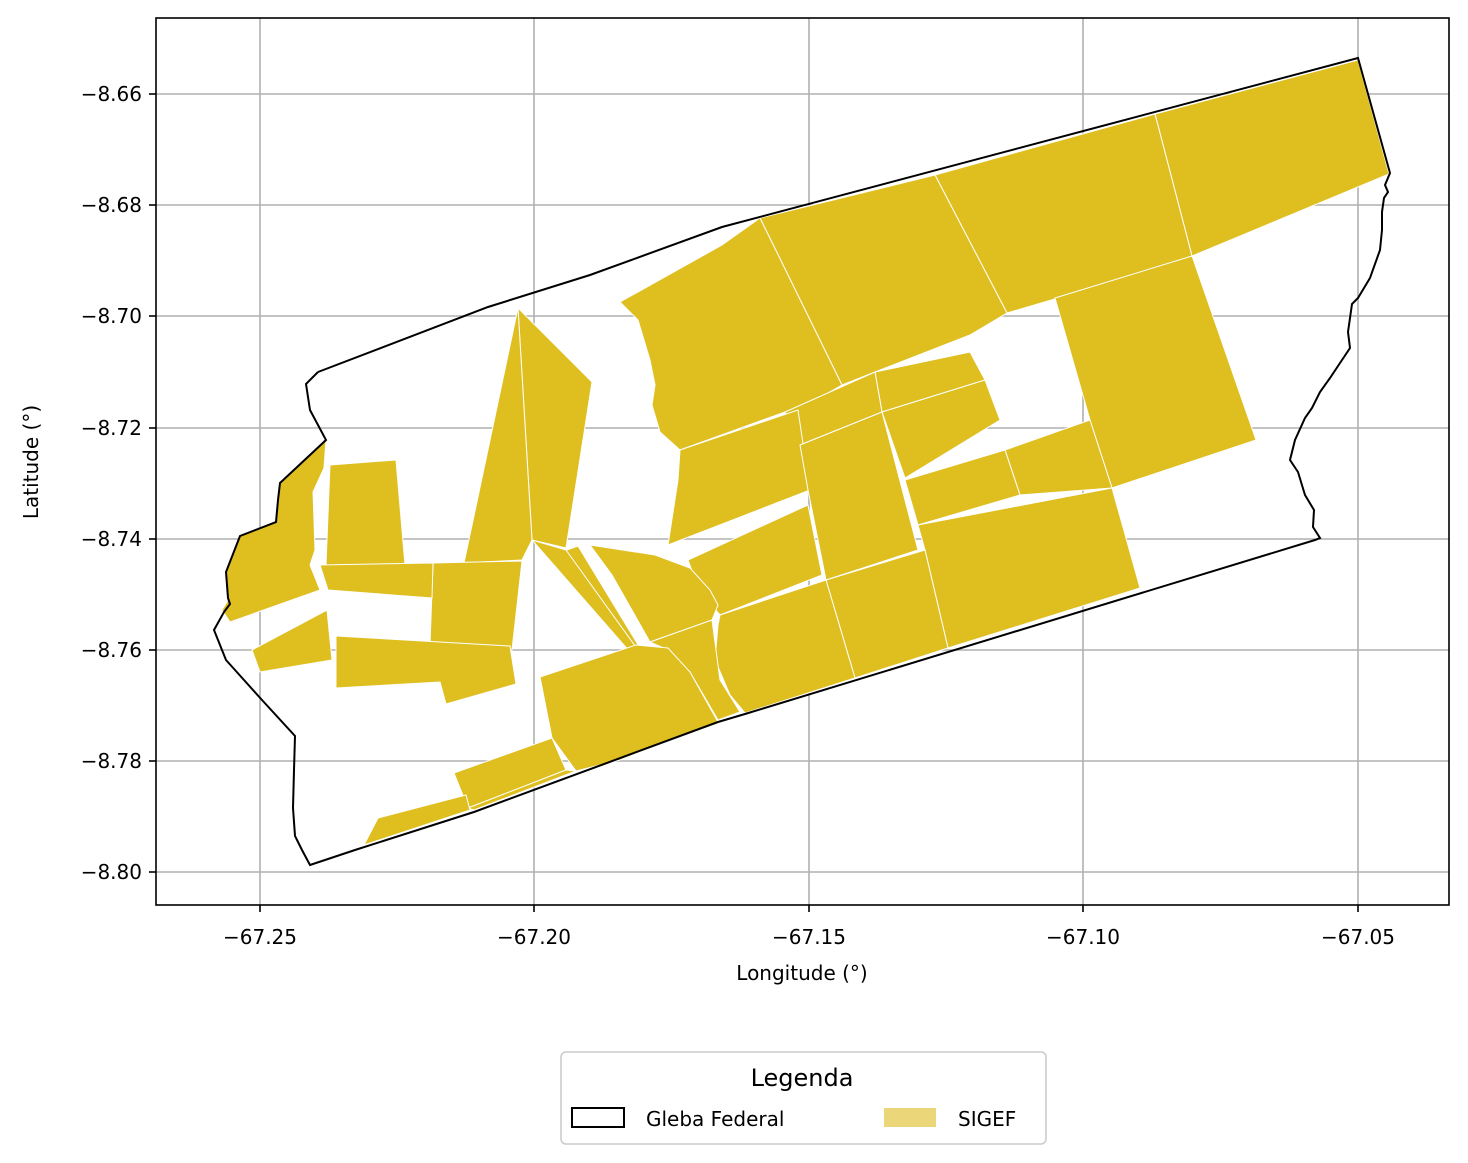 The height and width of the screenshot is (1163, 1468). I want to click on y-axis, so click(152, 483).